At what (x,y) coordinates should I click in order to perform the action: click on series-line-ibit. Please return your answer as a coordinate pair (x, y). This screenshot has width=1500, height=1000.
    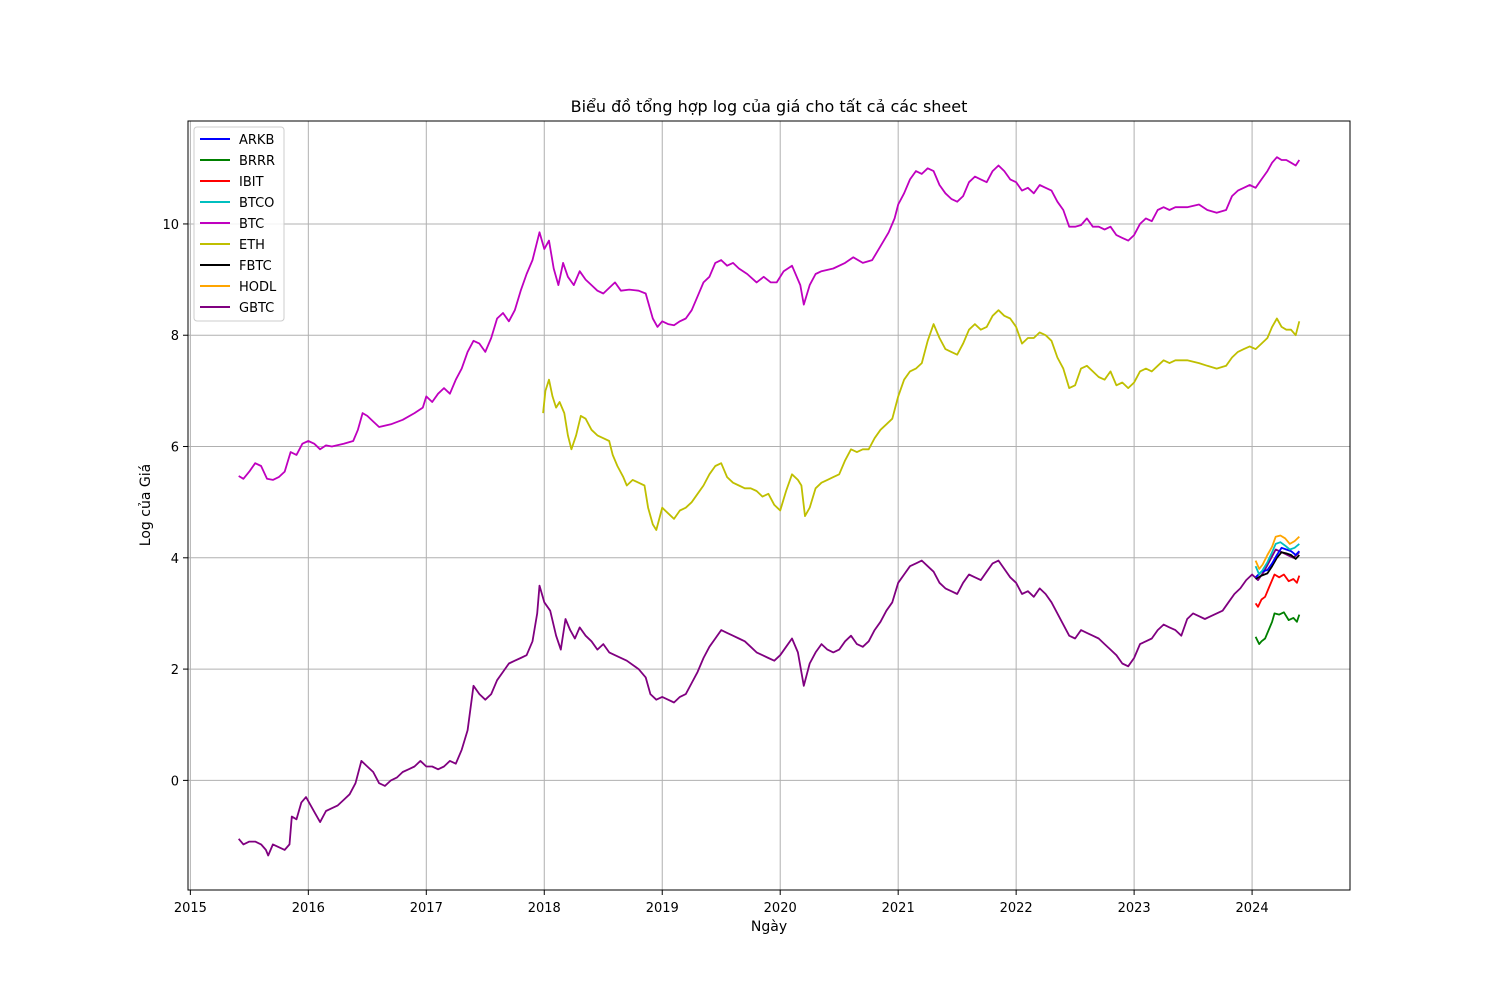
    Looking at the image, I should click on (1277, 590).